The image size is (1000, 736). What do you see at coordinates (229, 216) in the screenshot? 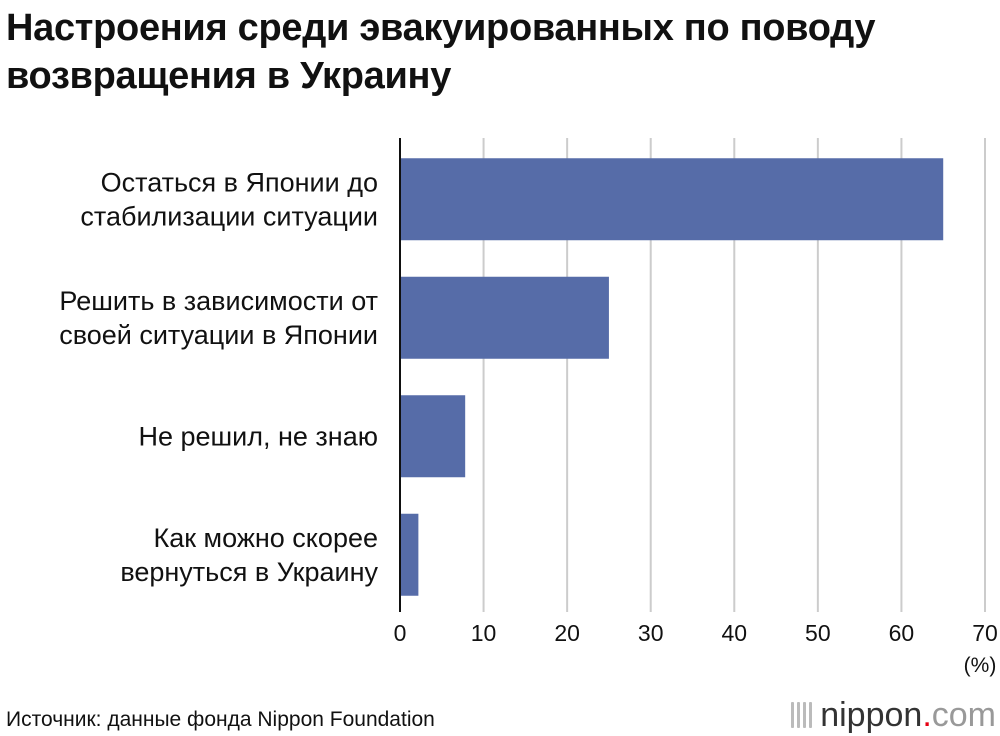
I see `category-label-1-line-2: стабилизации ситуации` at bounding box center [229, 216].